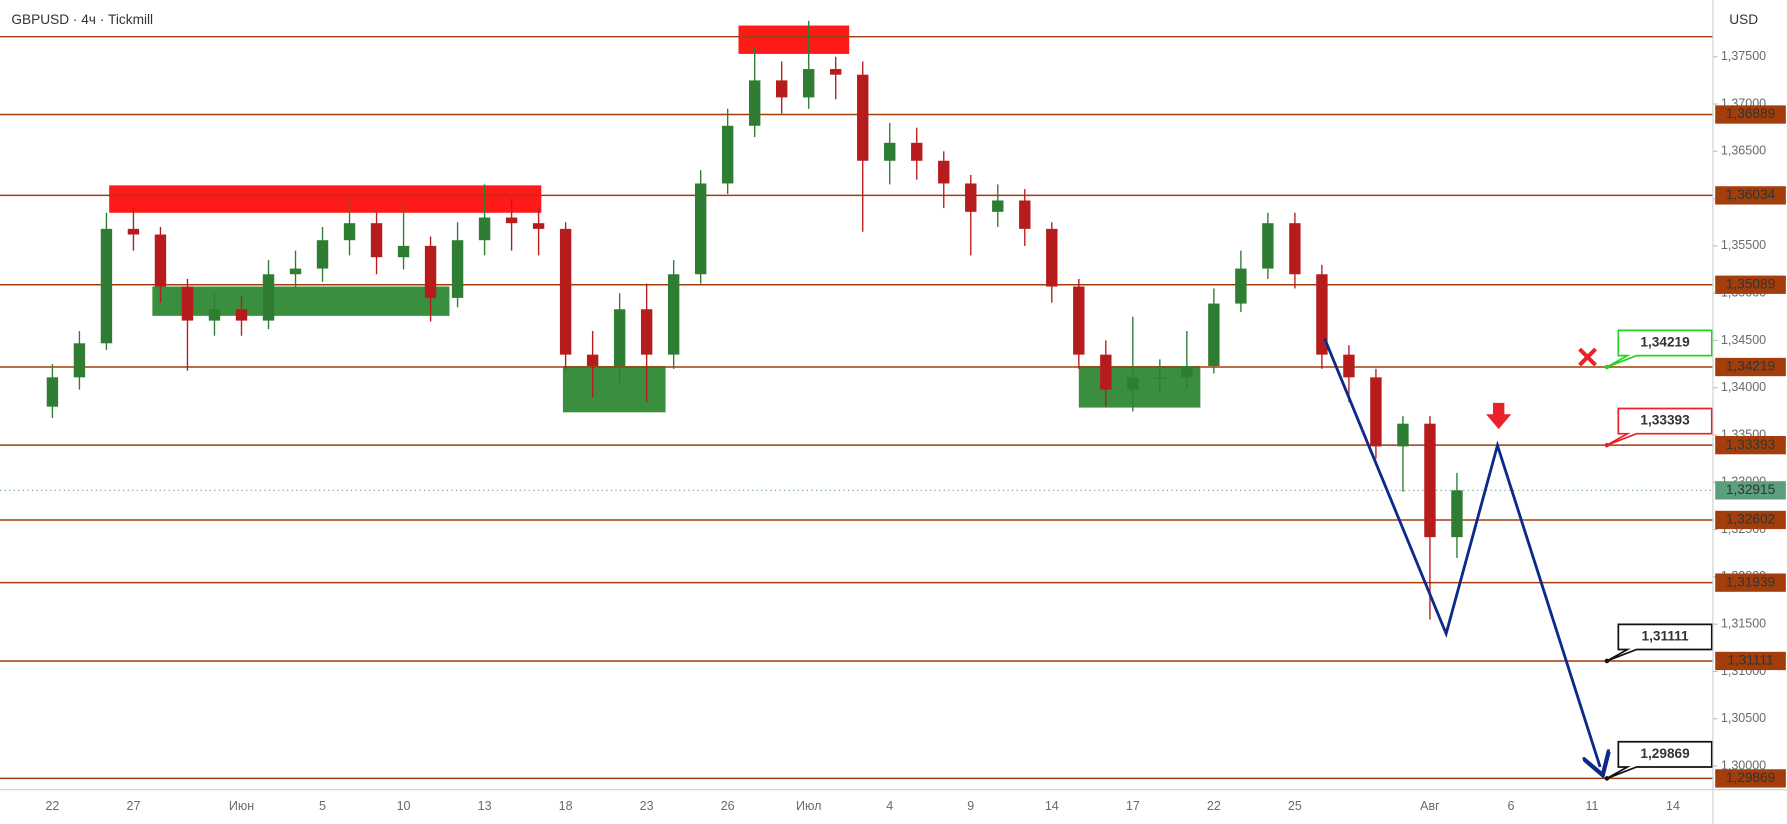  Describe the element at coordinates (82, 19) in the screenshot. I see `chart-title: GBPUSD · 4ч · Tickmill` at that location.